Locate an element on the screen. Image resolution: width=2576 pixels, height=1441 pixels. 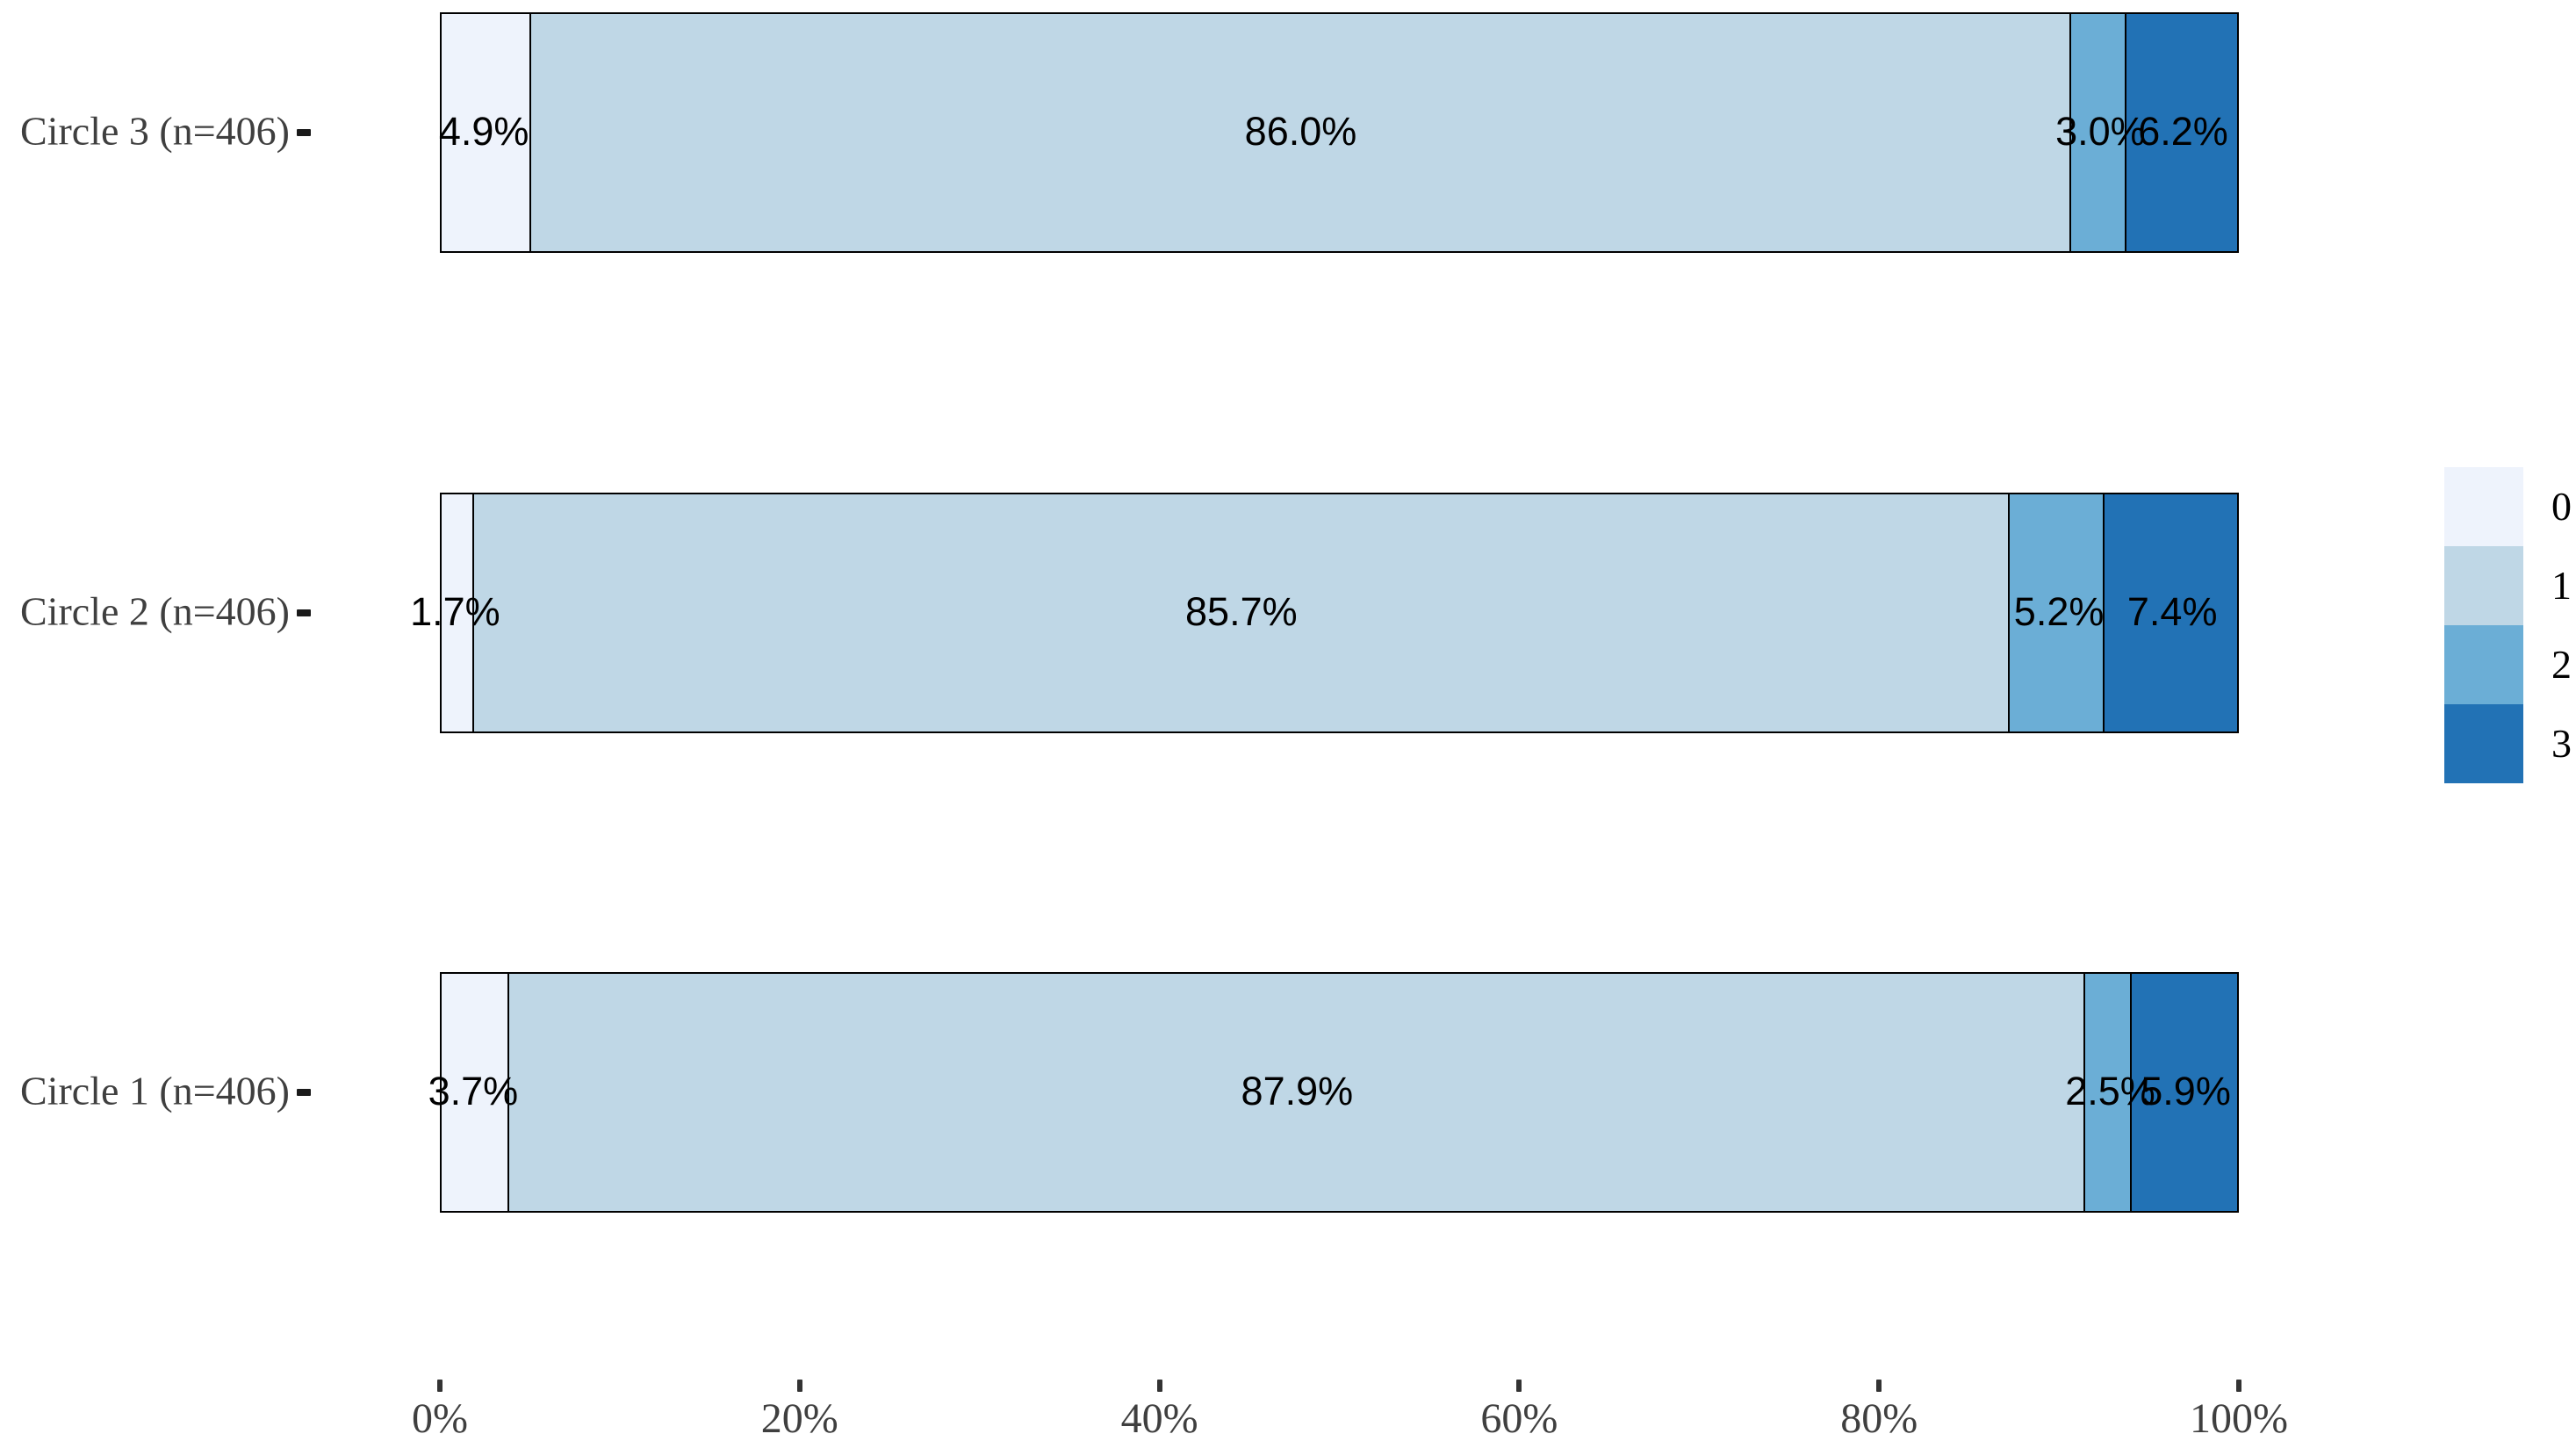
y-axis-label-circle-2-n-406: Circle 2 (n=406) is located at coordinates (155, 611).